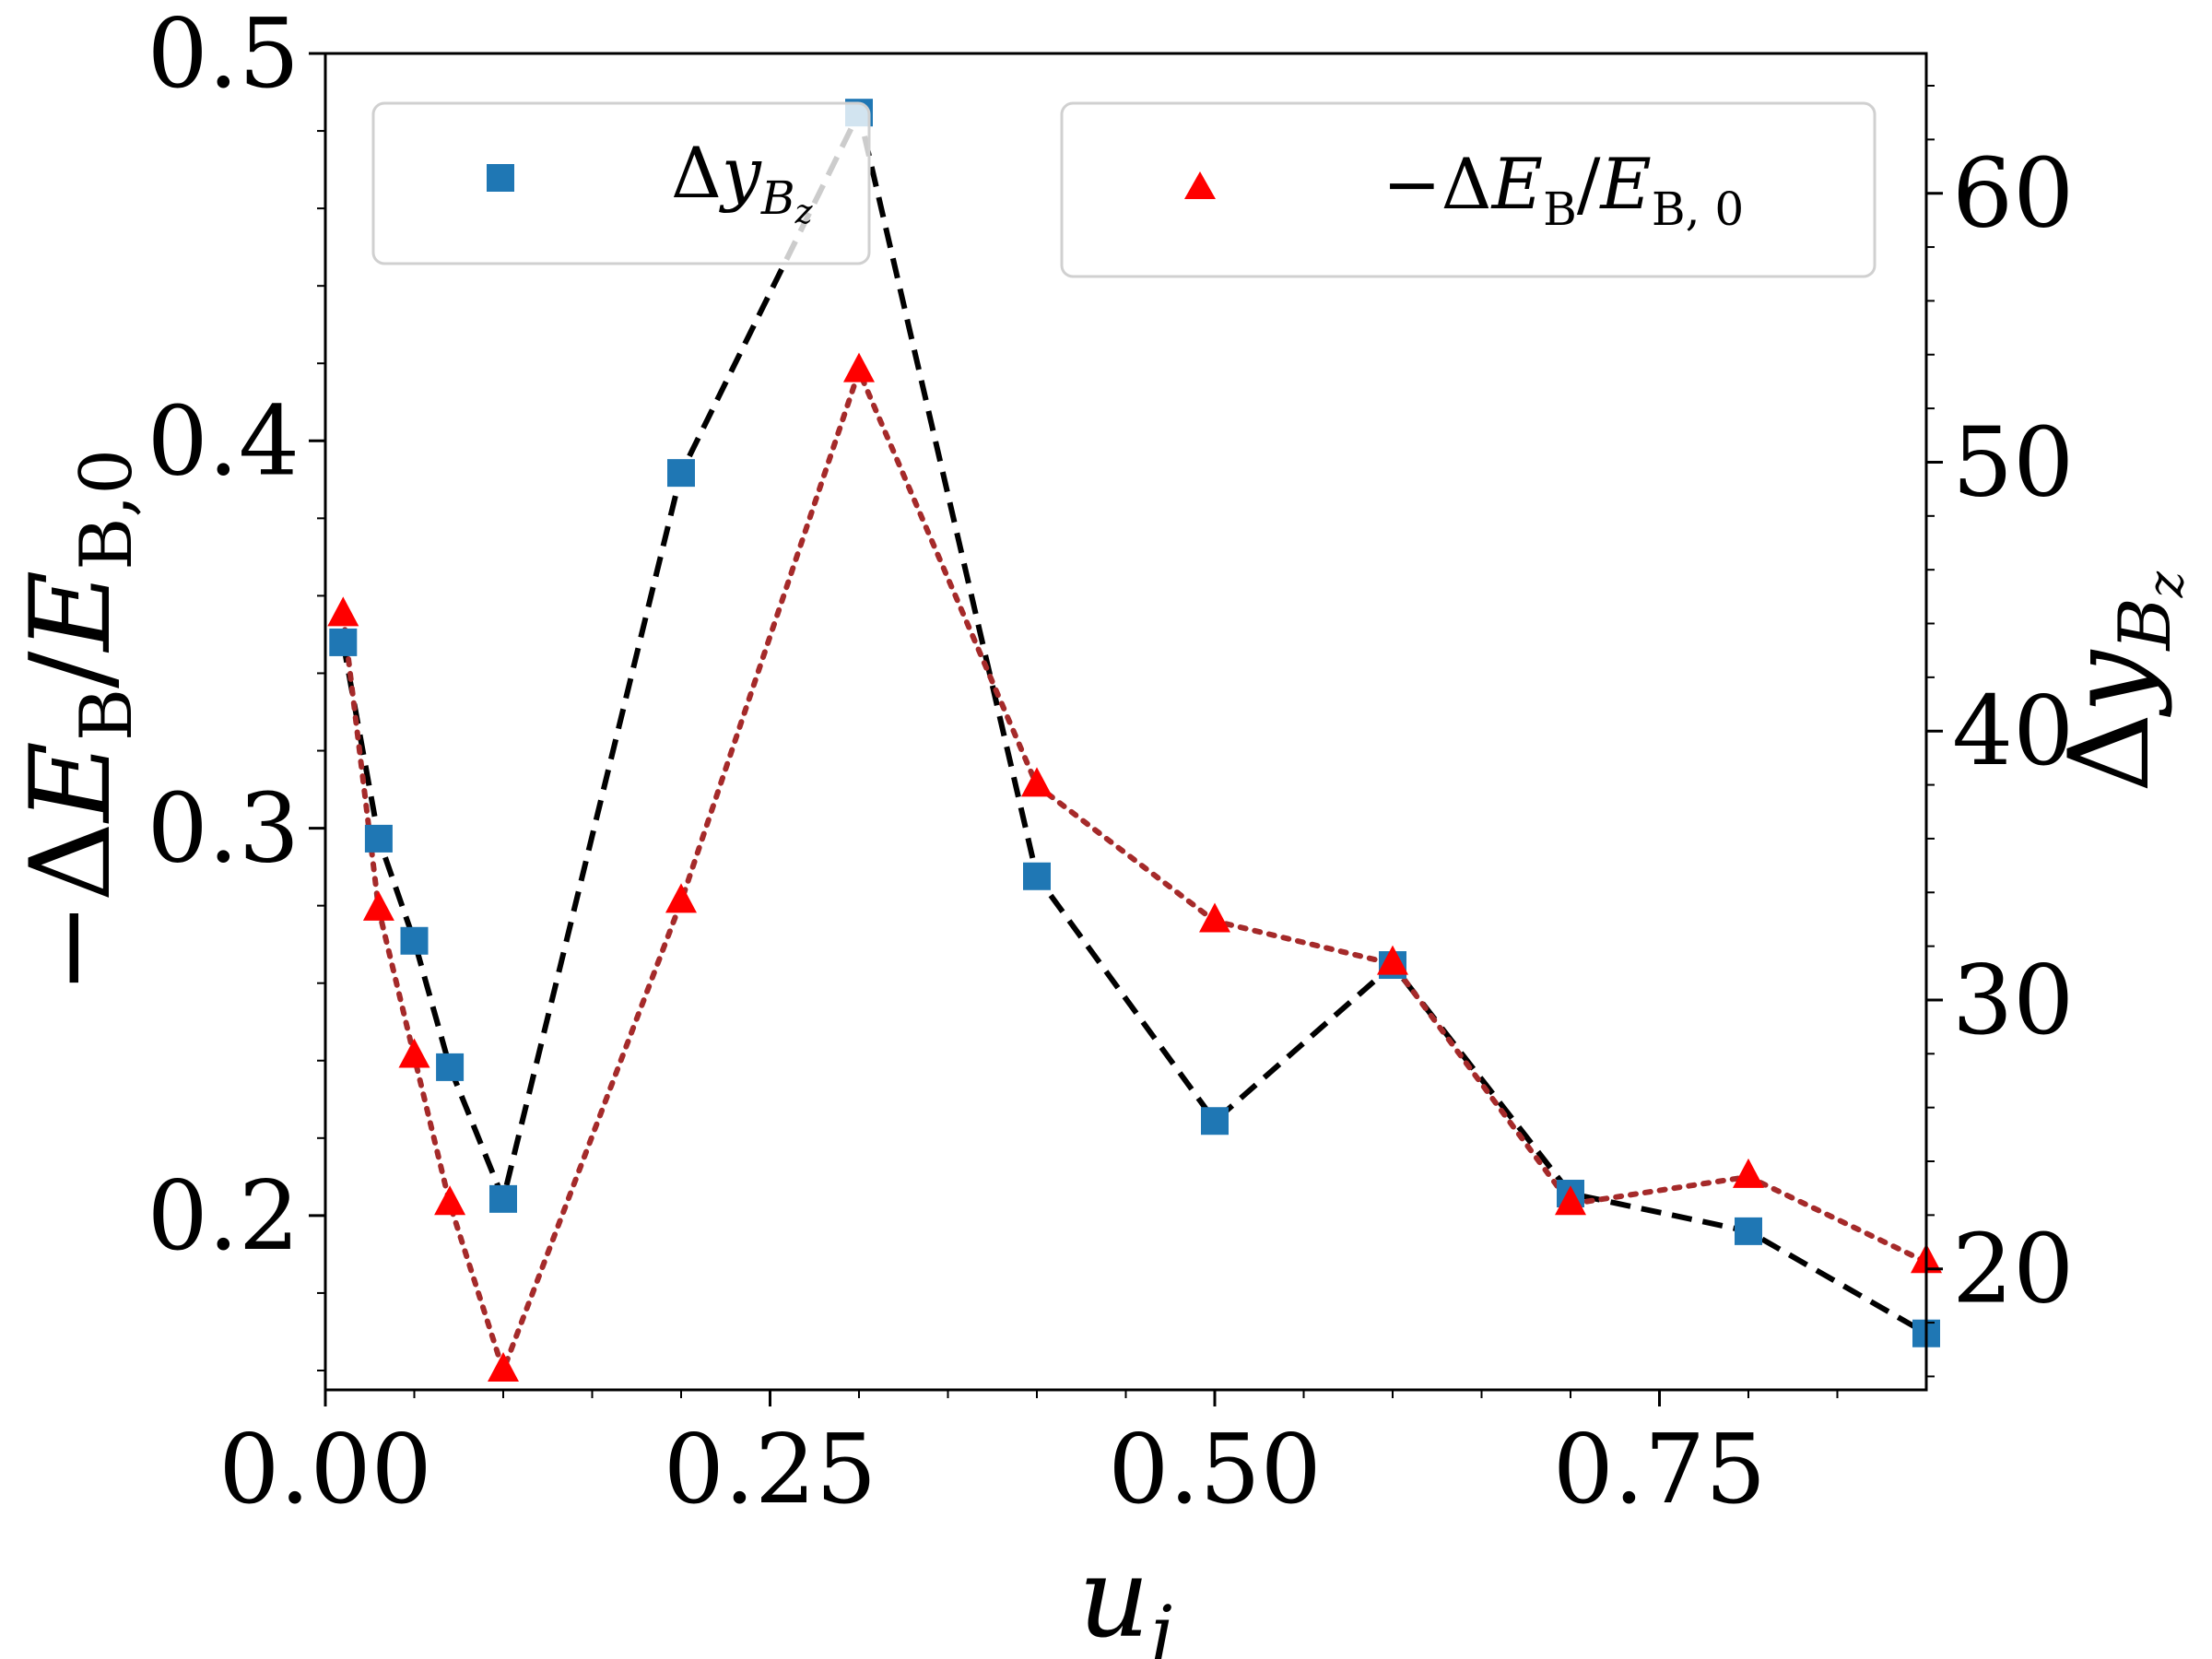 The image size is (2212, 1659). I want to click on y-right-tick-label-0: 20, so click(2013, 1269).